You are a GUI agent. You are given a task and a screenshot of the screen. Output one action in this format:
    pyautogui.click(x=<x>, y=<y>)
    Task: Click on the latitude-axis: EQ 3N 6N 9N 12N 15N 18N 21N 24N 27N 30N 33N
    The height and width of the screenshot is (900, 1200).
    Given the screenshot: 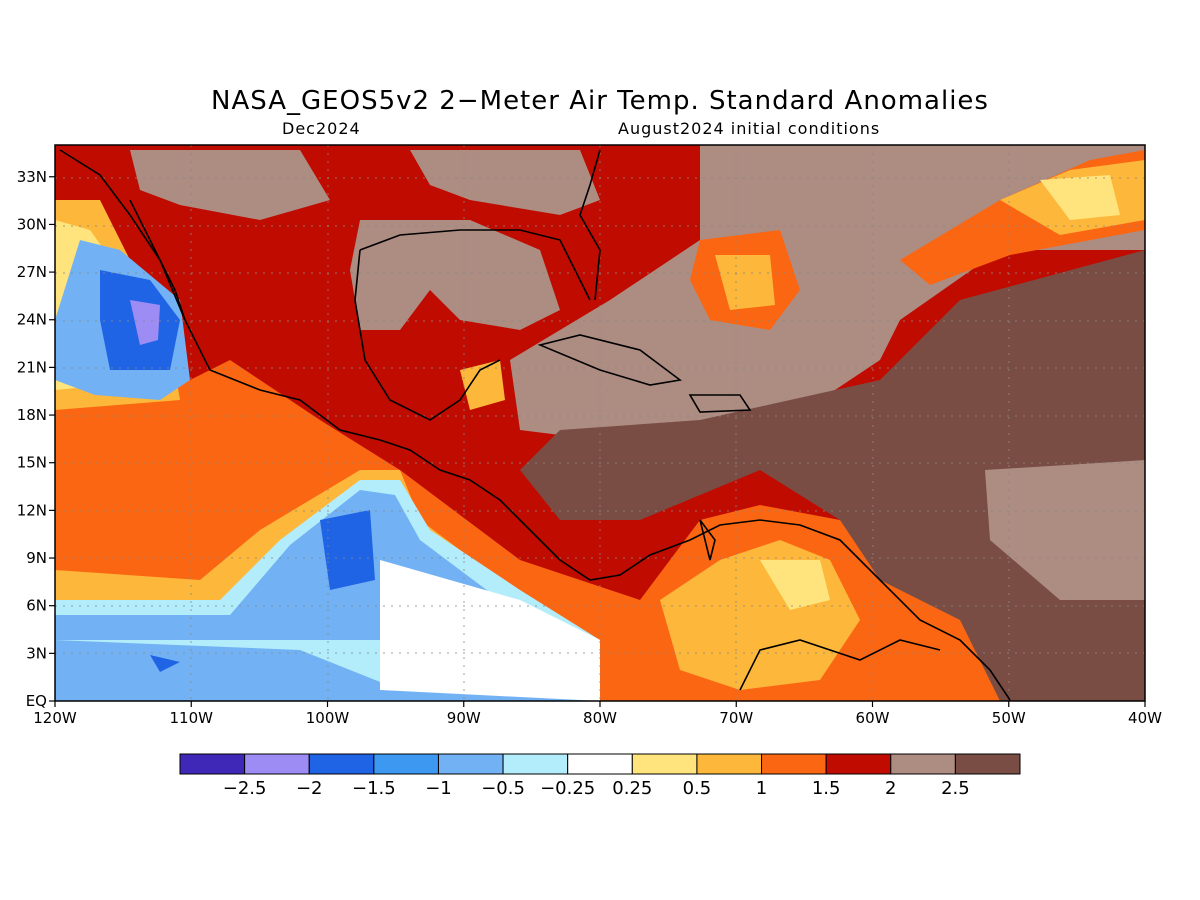 What is the action you would take?
    pyautogui.click(x=36, y=439)
    